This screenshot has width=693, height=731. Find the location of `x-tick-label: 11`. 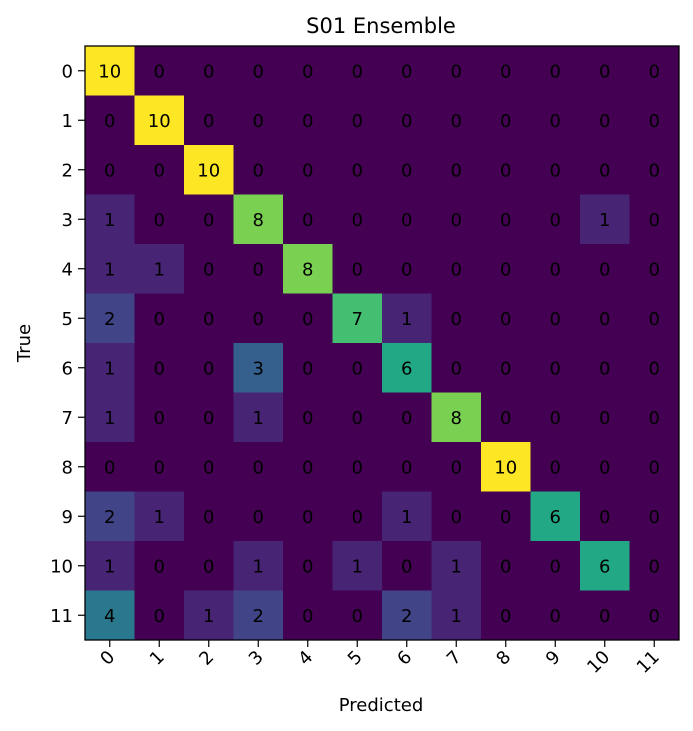

x-tick-label: 11 is located at coordinates (648, 662).